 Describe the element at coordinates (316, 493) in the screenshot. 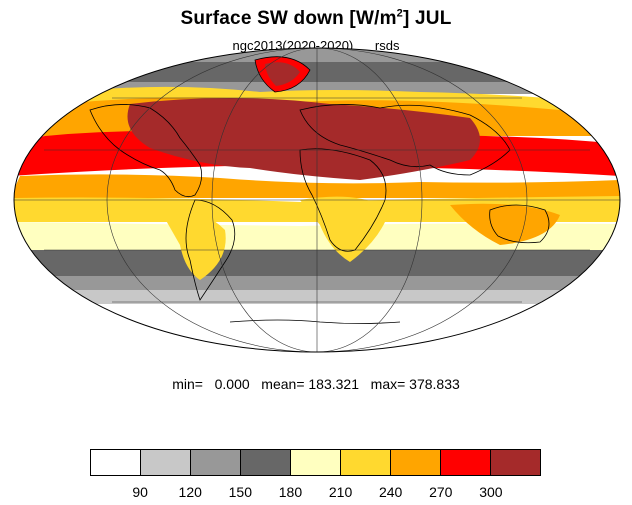

I see `colorbar-tick-labels: 90 120 150 180 210 240 270 300` at that location.